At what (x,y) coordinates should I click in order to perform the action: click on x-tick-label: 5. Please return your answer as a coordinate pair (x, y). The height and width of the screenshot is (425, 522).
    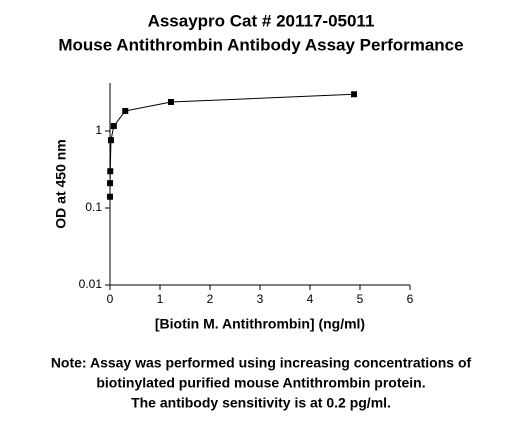
    Looking at the image, I should click on (360, 299).